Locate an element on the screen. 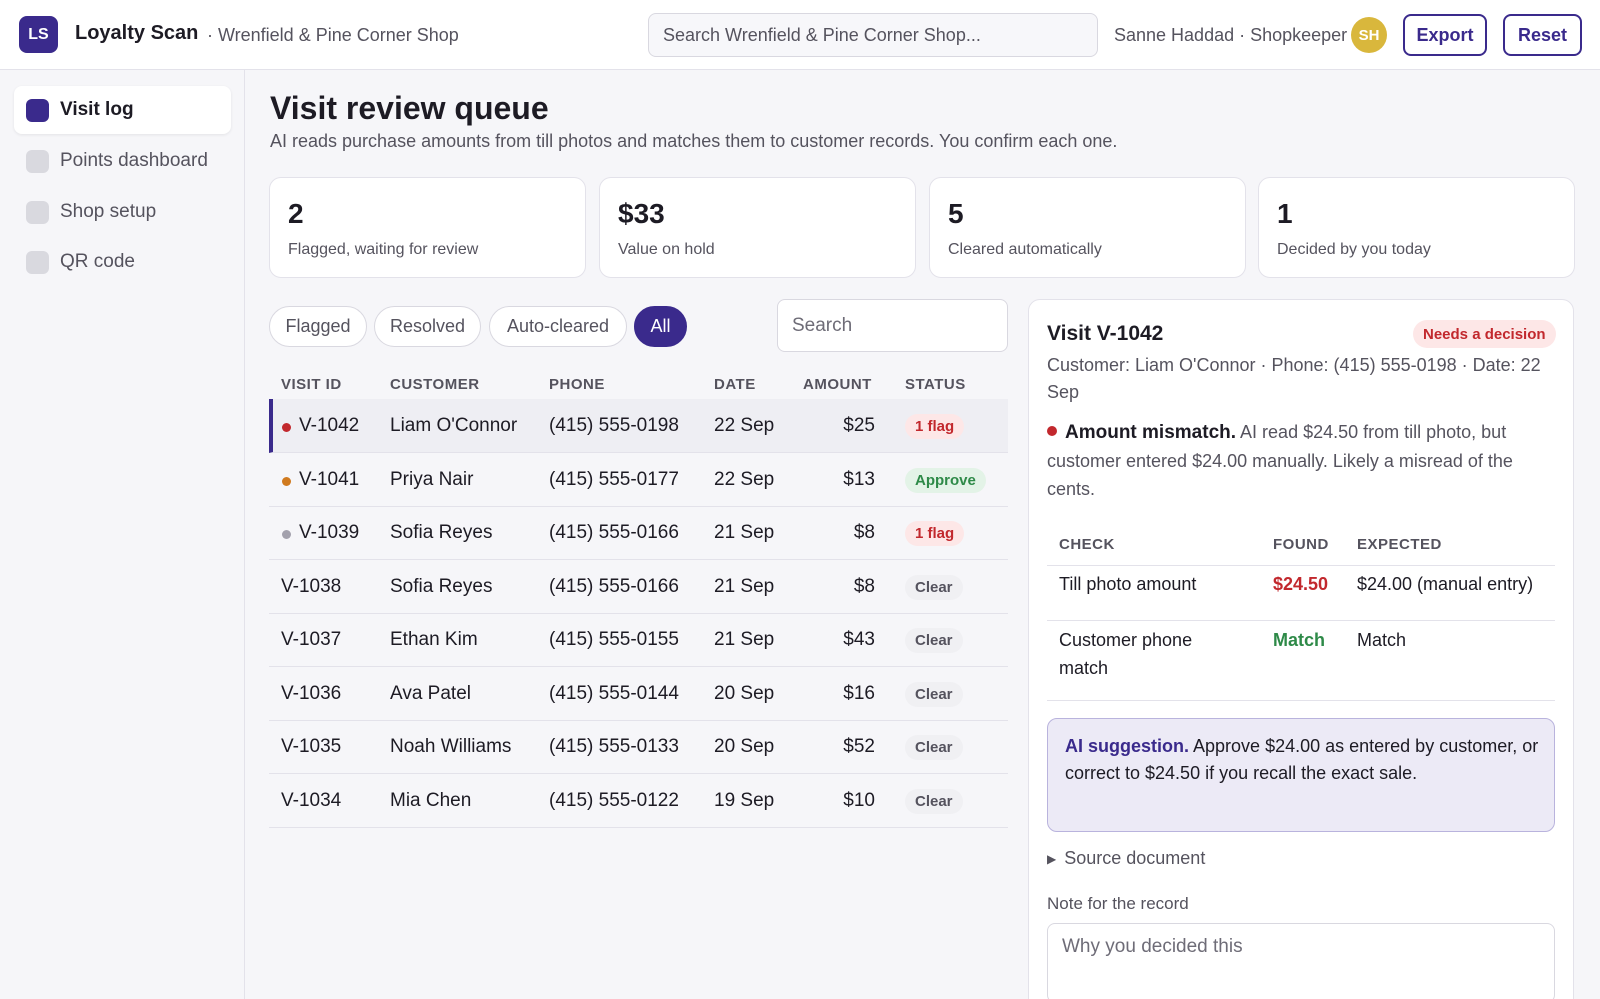 The image size is (1600, 999). amount-cell: $43 is located at coordinates (859, 639).